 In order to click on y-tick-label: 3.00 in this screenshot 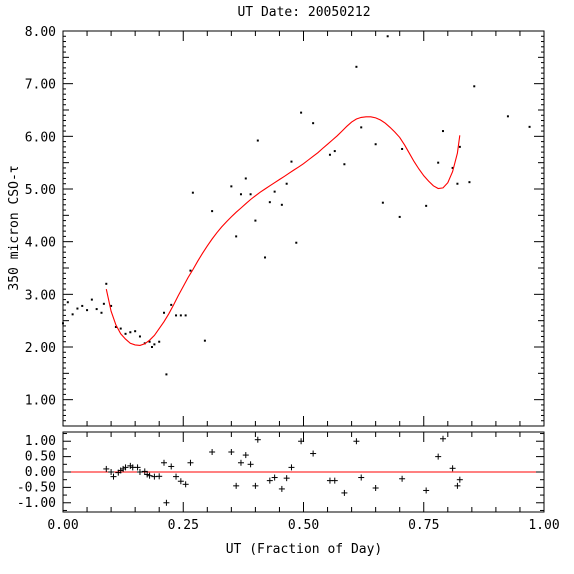, I will do `click(40, 295)`.